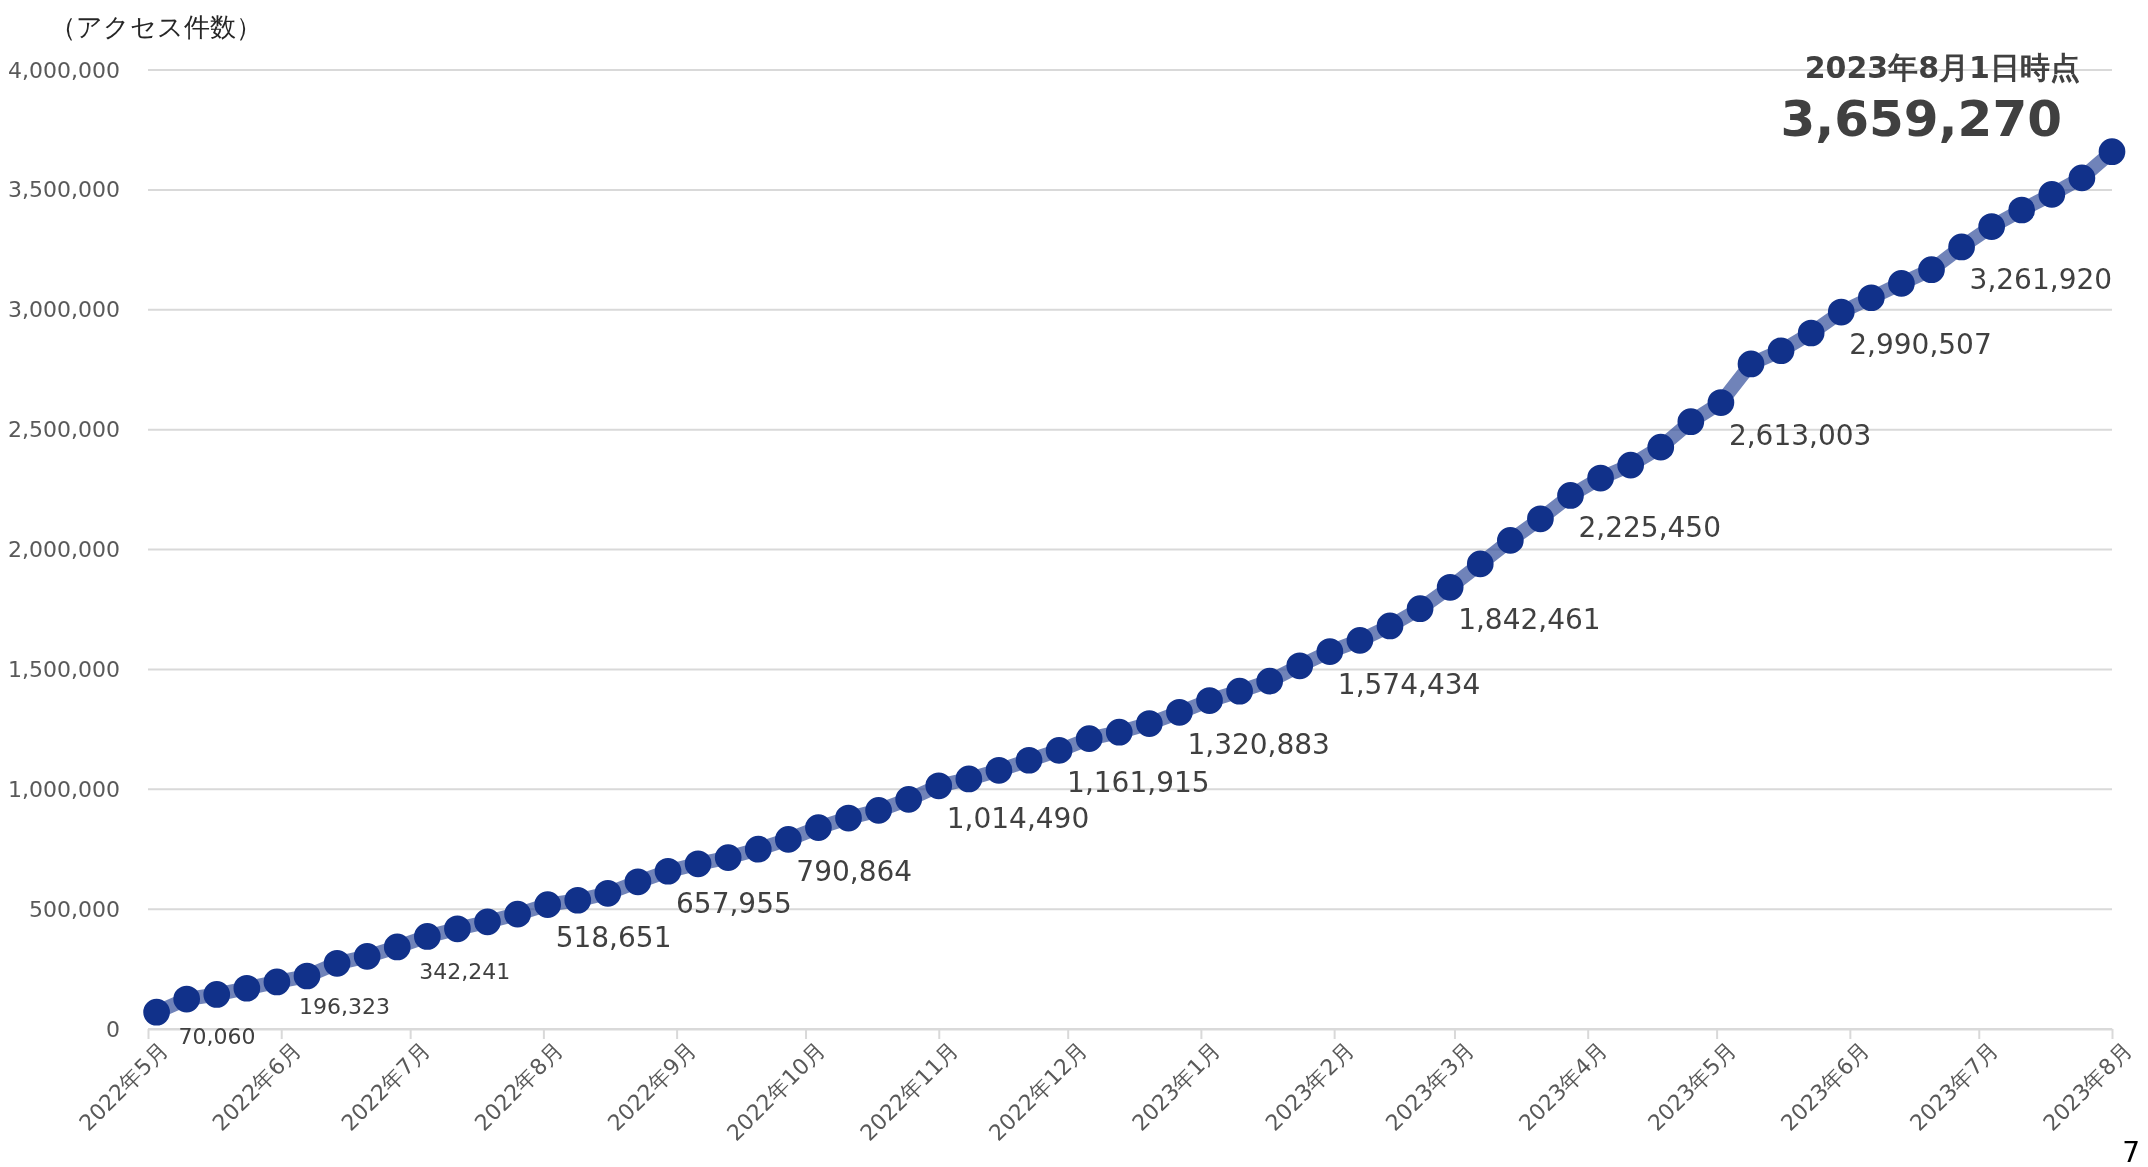 The width and height of the screenshot is (2148, 1167). What do you see at coordinates (64, 430) in the screenshot?
I see `y-tick-label: 2,500,000` at bounding box center [64, 430].